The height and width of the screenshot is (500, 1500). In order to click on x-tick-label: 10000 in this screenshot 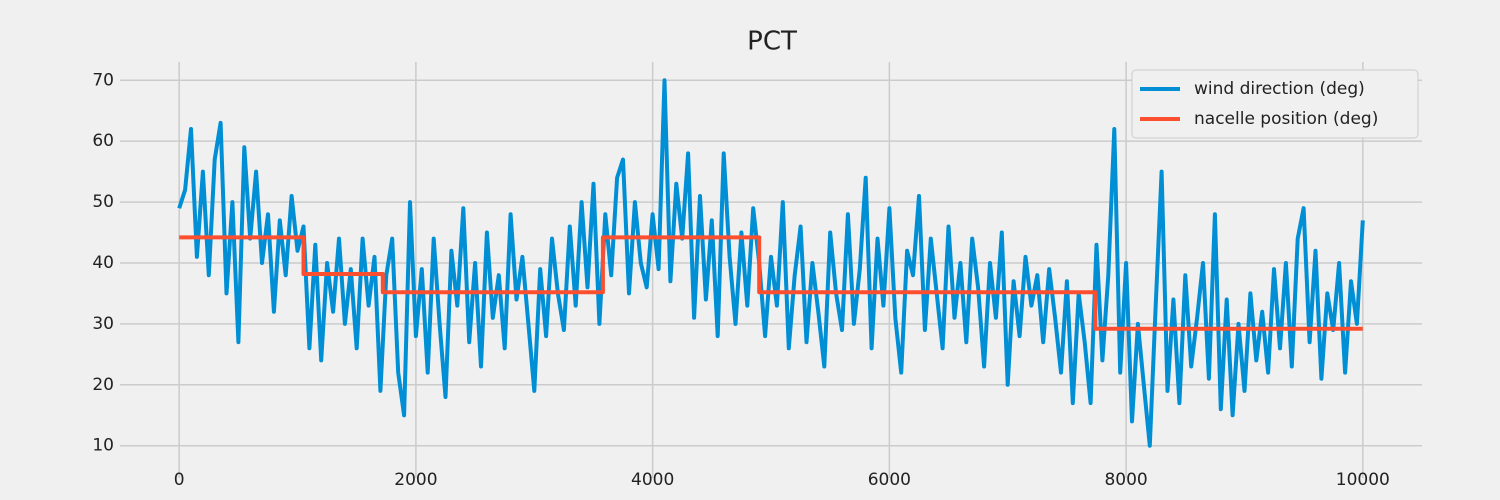, I will do `click(1363, 480)`.